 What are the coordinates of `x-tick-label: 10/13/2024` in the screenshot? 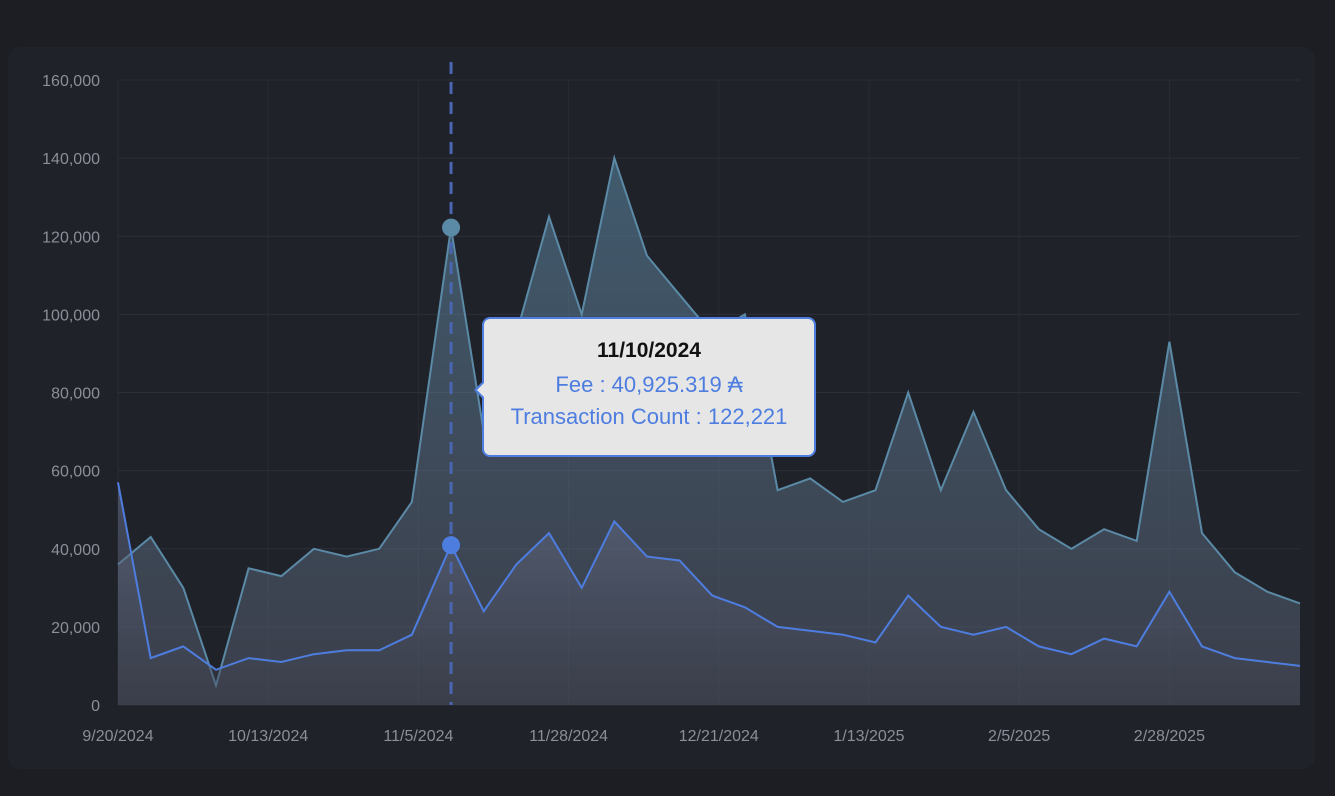 It's located at (268, 736).